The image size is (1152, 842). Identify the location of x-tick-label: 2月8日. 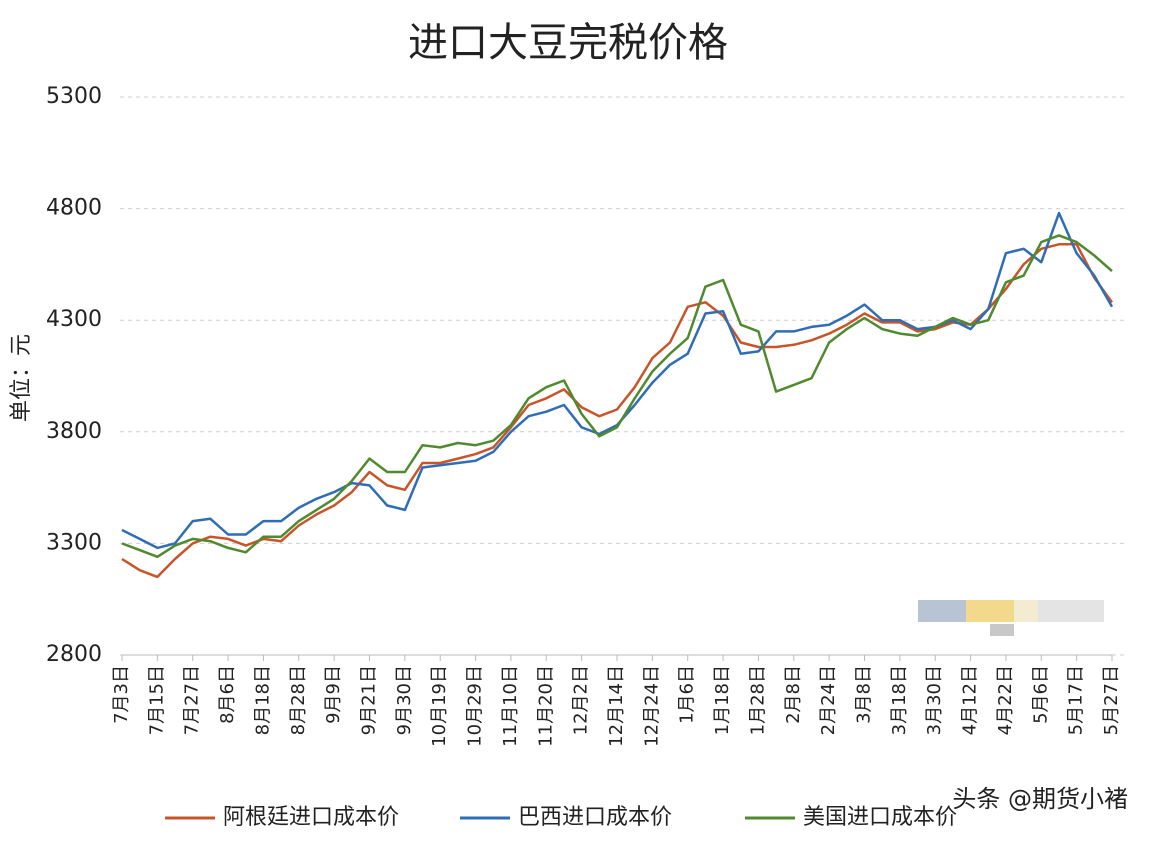
(793, 694).